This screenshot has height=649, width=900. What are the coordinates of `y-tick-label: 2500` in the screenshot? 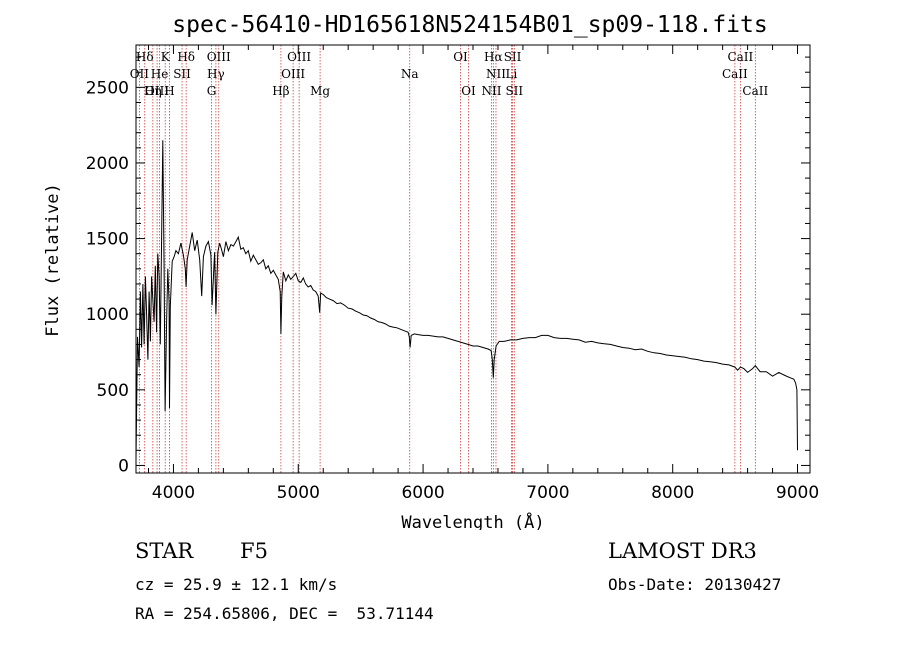 It's located at (107, 88).